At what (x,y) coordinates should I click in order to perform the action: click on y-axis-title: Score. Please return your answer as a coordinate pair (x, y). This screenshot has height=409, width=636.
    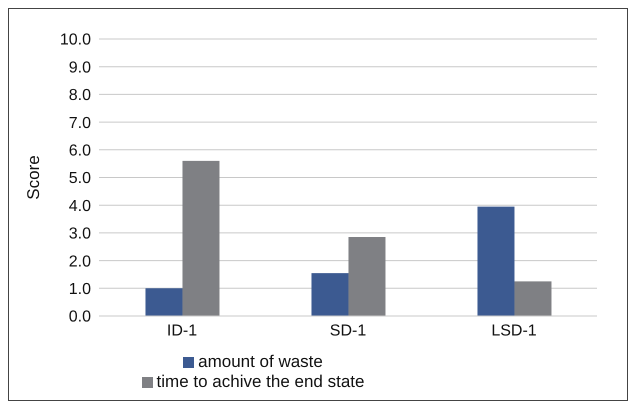
    Looking at the image, I should click on (34, 177).